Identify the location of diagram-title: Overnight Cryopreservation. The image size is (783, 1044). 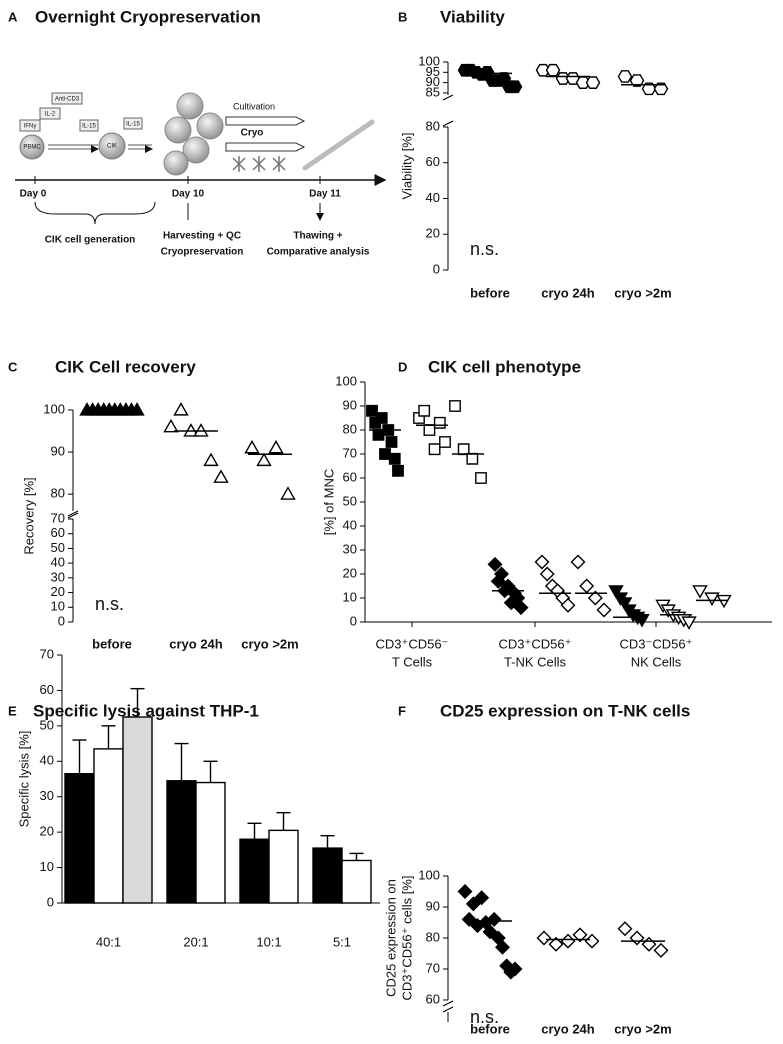
(148, 16).